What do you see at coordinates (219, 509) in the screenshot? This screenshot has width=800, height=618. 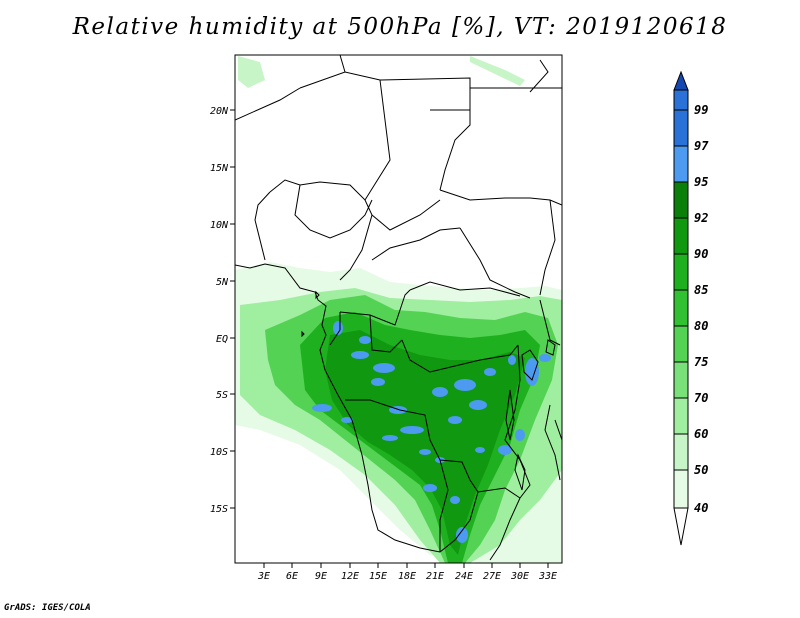 I see `lat-label-15s: 15S` at bounding box center [219, 509].